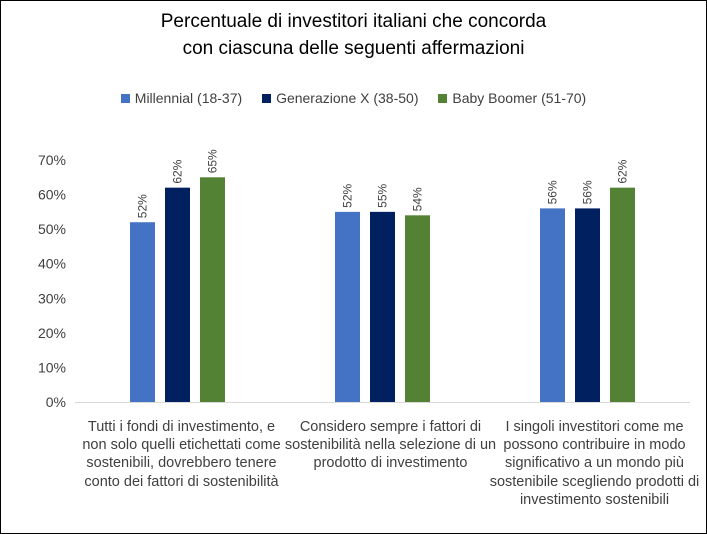 This screenshot has height=534, width=707. What do you see at coordinates (443, 98) in the screenshot?
I see `legend-swatch-baby-boomer` at bounding box center [443, 98].